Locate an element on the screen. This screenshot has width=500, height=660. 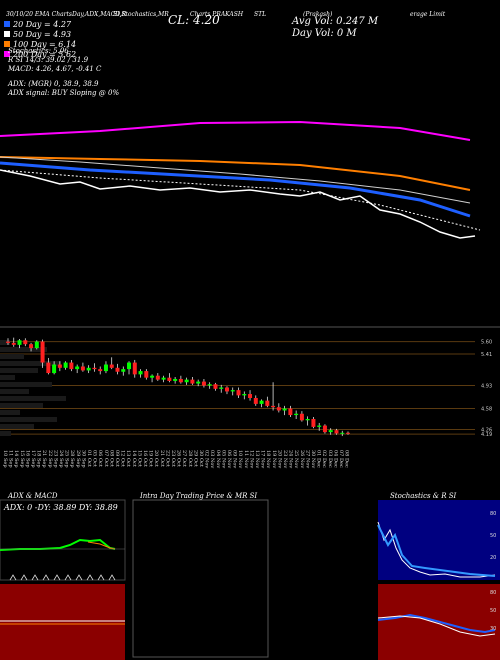
rsi-line is located at coordinates (436, 623).